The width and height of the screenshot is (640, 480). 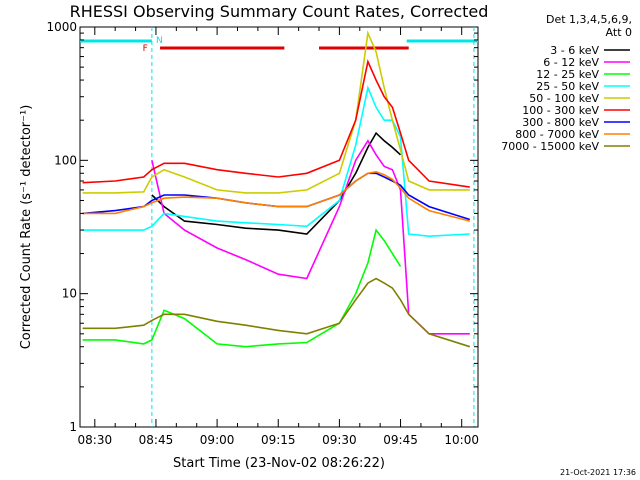 I want to click on x-tick-label: 09:30, so click(x=339, y=440).